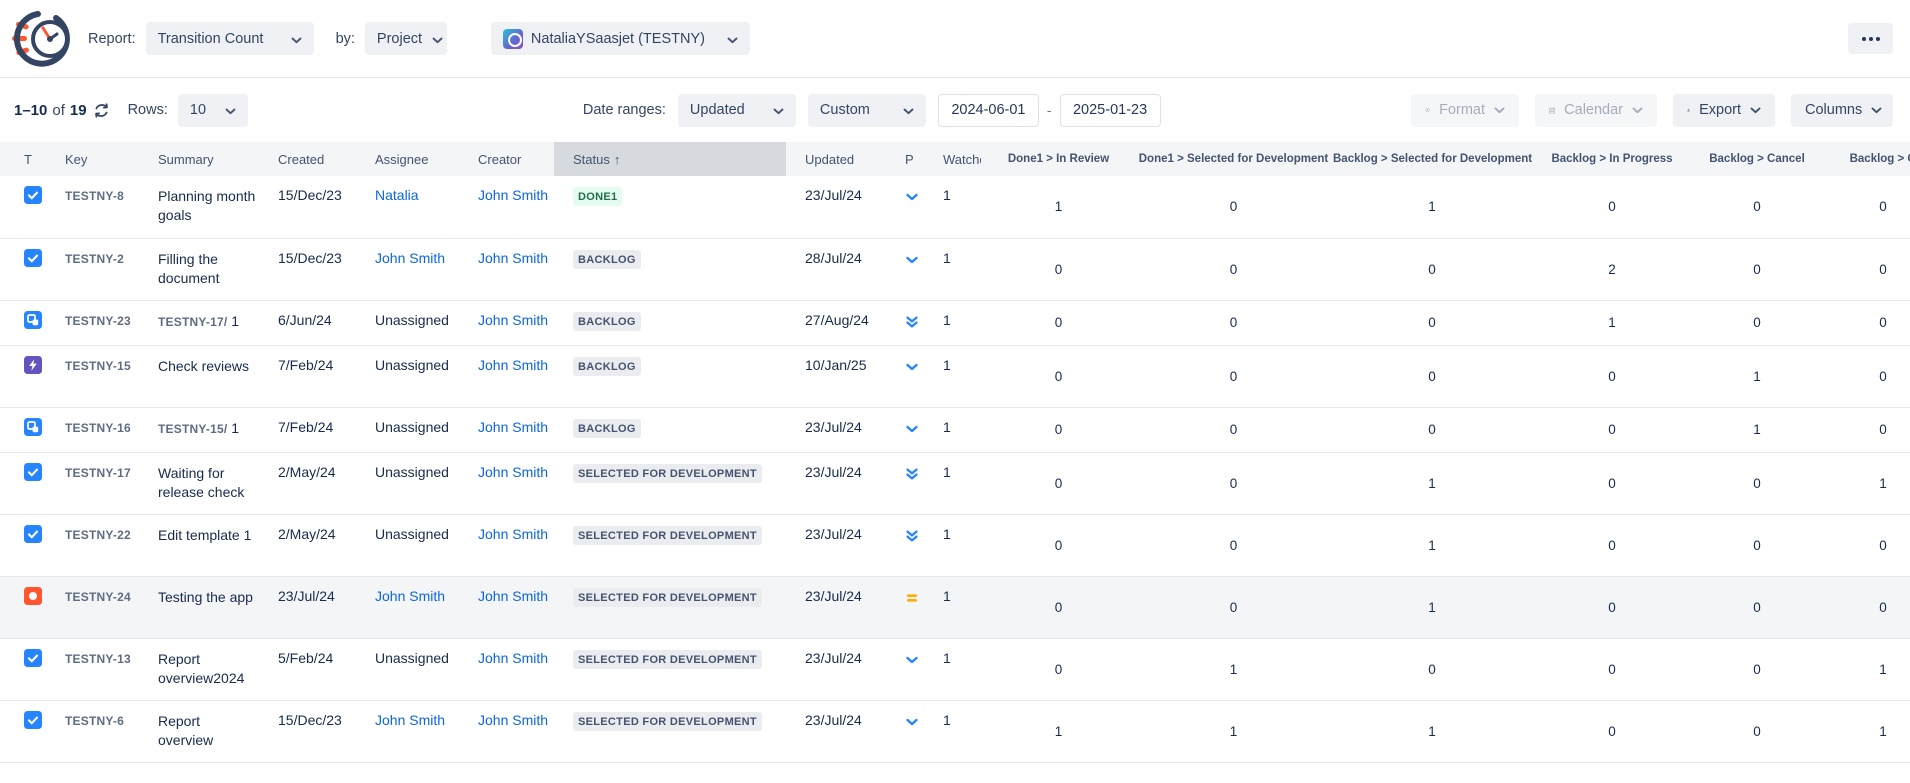 The image size is (1910, 783). Describe the element at coordinates (1233, 207) in the screenshot. I see `count-cell-c2: 0` at that location.